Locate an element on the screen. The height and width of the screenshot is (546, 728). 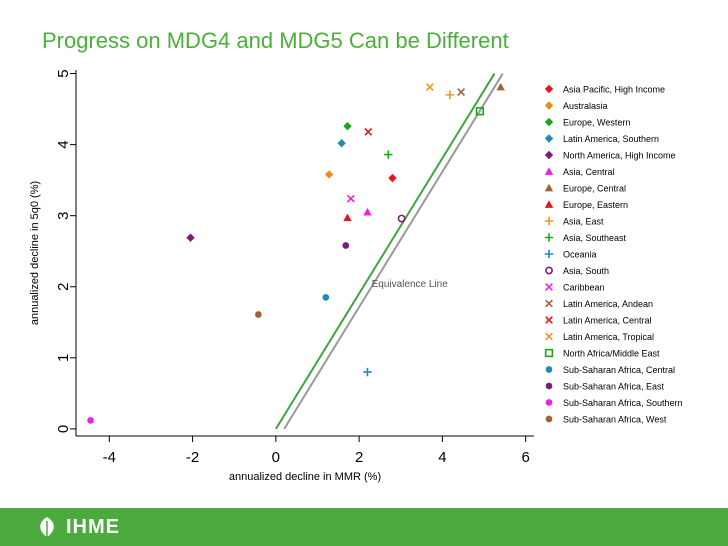
ihme-logo: IHME is located at coordinates (77, 527).